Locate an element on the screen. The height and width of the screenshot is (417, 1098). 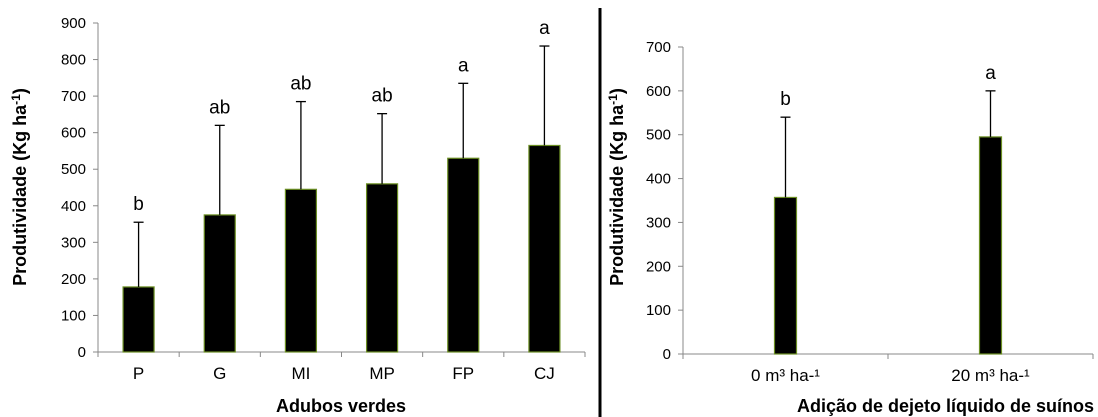
category-label: G is located at coordinates (219, 373).